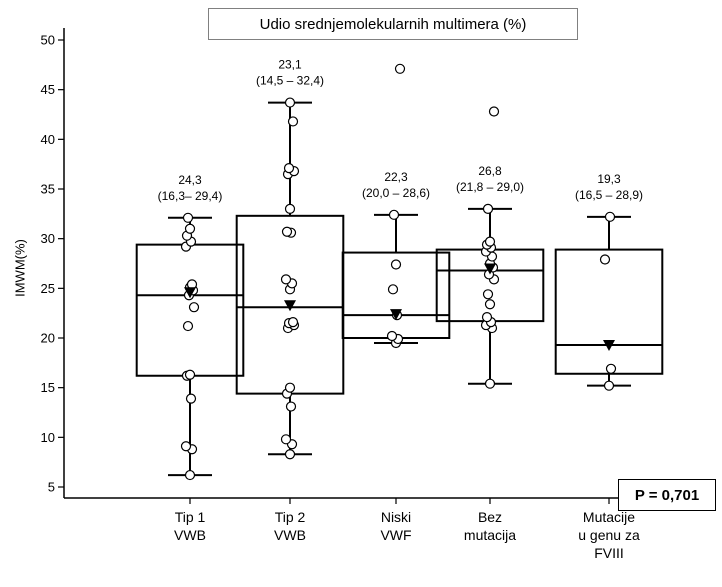 The image size is (722, 587). Describe the element at coordinates (609, 553) in the screenshot. I see `category-label: FVIII` at that location.